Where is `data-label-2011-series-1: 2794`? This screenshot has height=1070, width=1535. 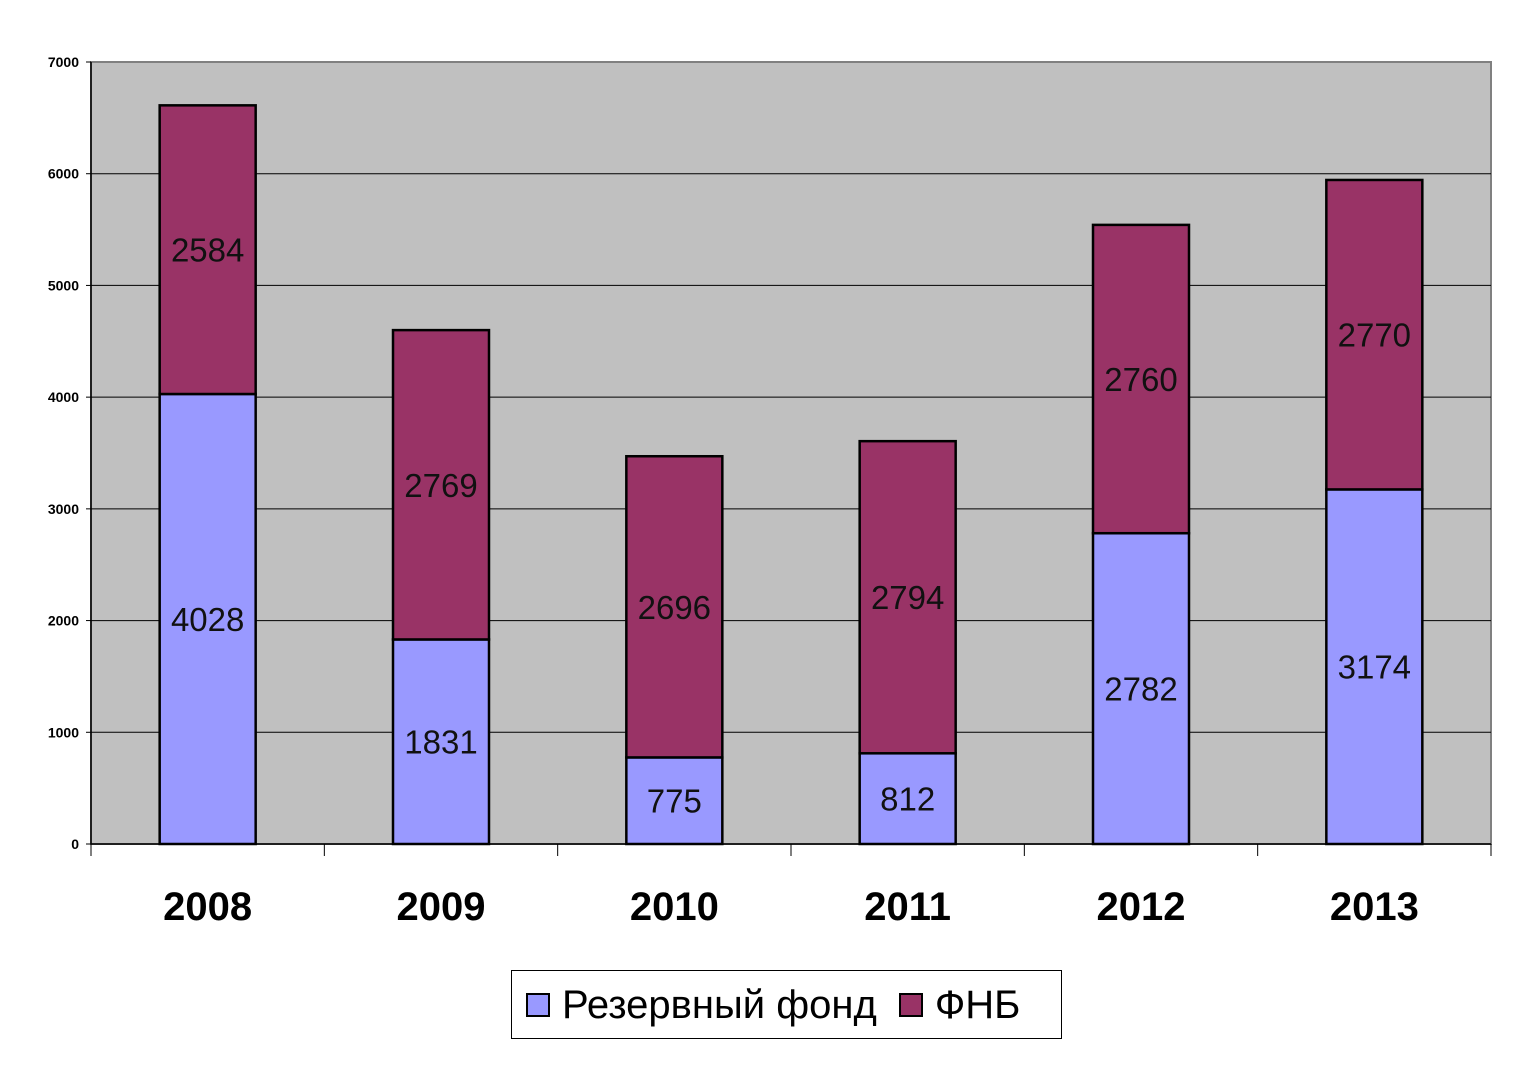
data-label-2011-series-1: 2794 is located at coordinates (907, 597).